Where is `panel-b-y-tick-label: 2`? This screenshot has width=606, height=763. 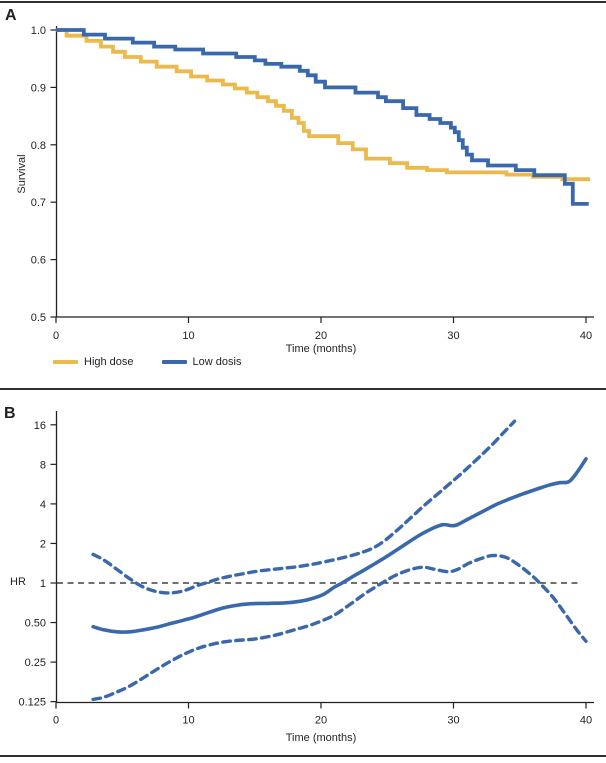 panel-b-y-tick-label: 2 is located at coordinates (43, 544).